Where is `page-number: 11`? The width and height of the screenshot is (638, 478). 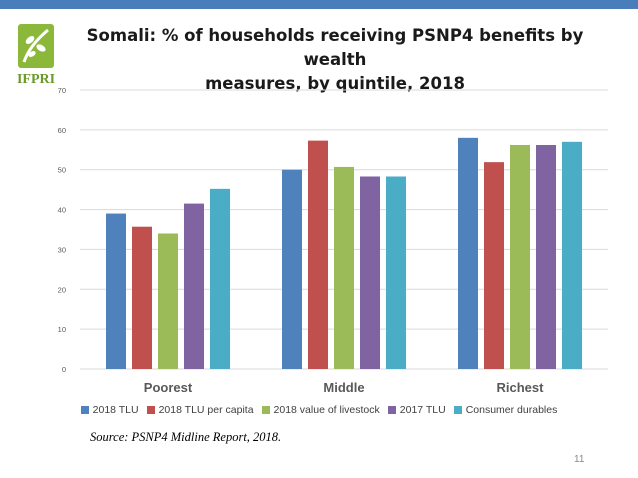 page-number: 11 is located at coordinates (579, 459).